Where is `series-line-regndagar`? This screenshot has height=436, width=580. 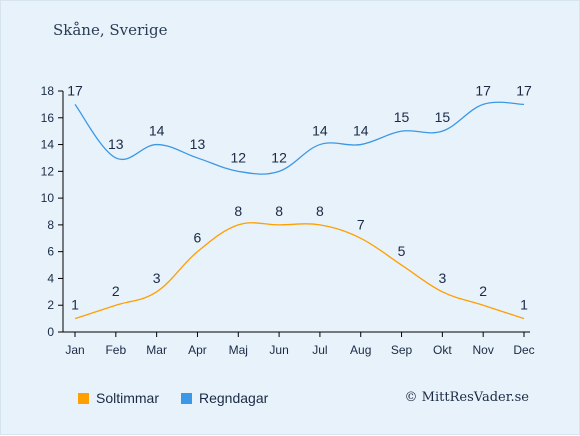 series-line-regndagar is located at coordinates (299, 138).